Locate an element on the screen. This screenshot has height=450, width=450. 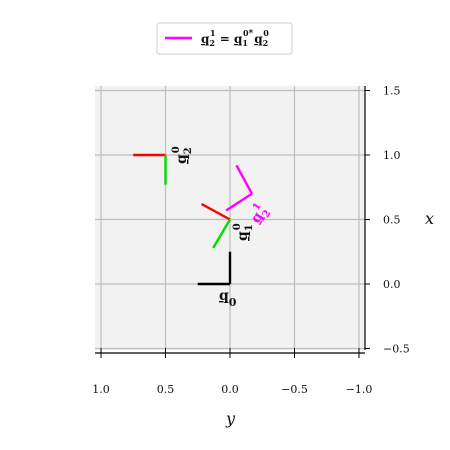
legend-rhs-q1: q is located at coordinates (238, 39).